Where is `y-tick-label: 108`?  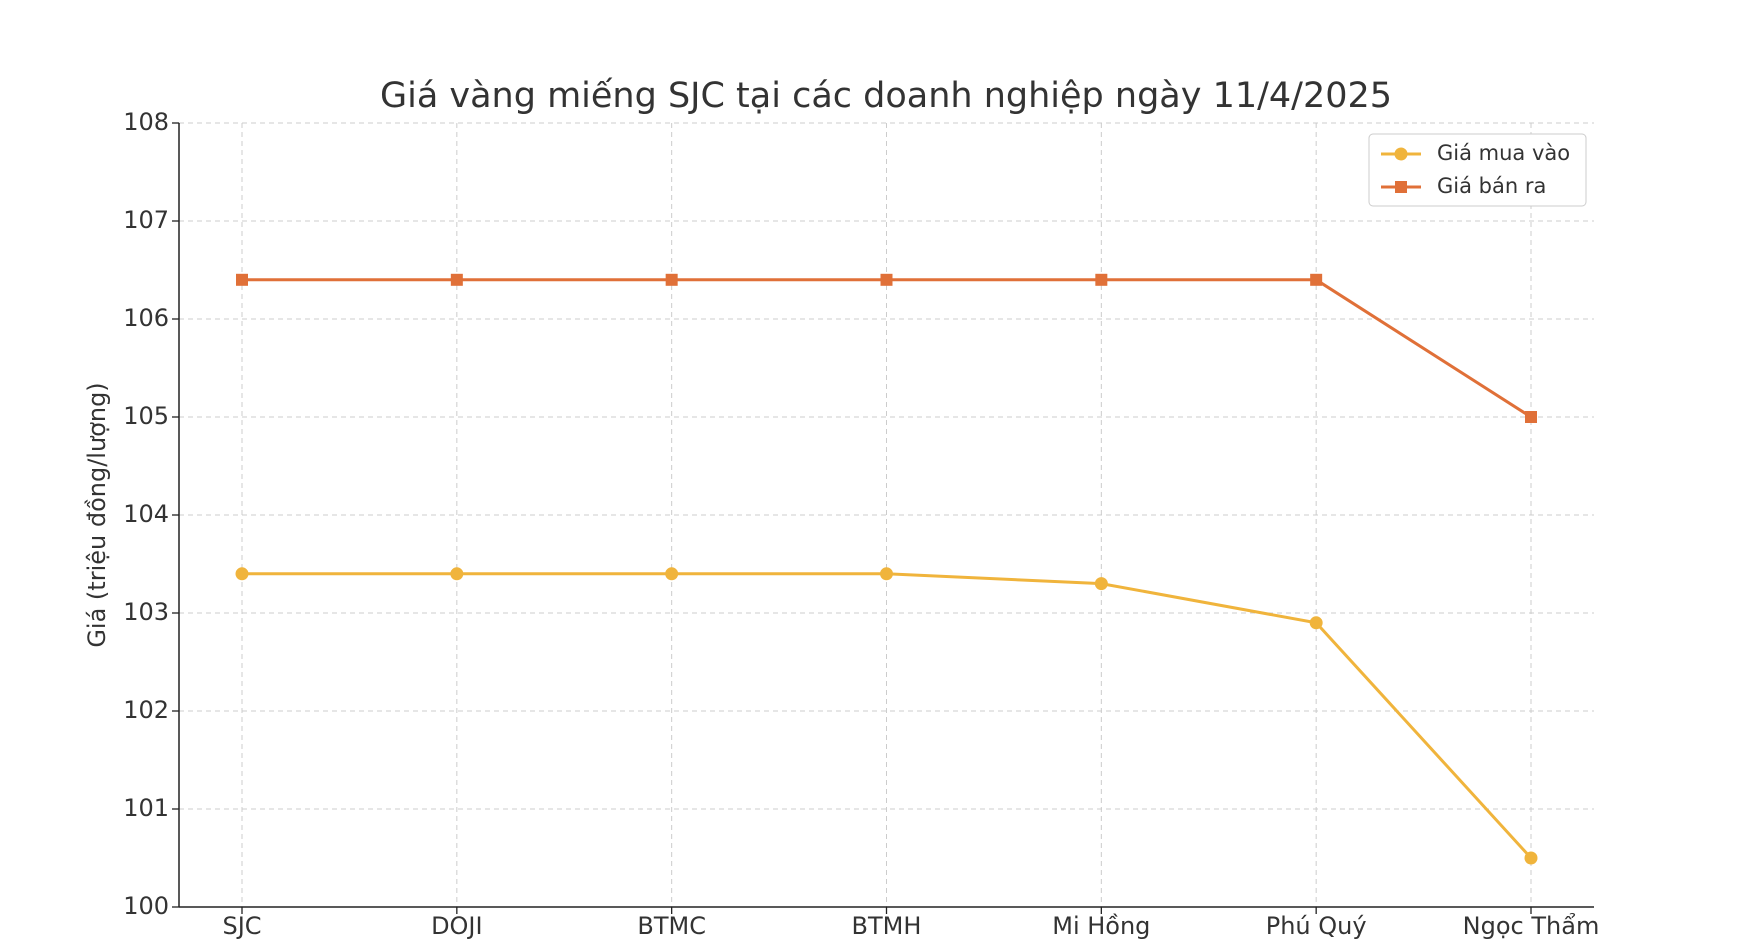
y-tick-label: 108 is located at coordinates (146, 122).